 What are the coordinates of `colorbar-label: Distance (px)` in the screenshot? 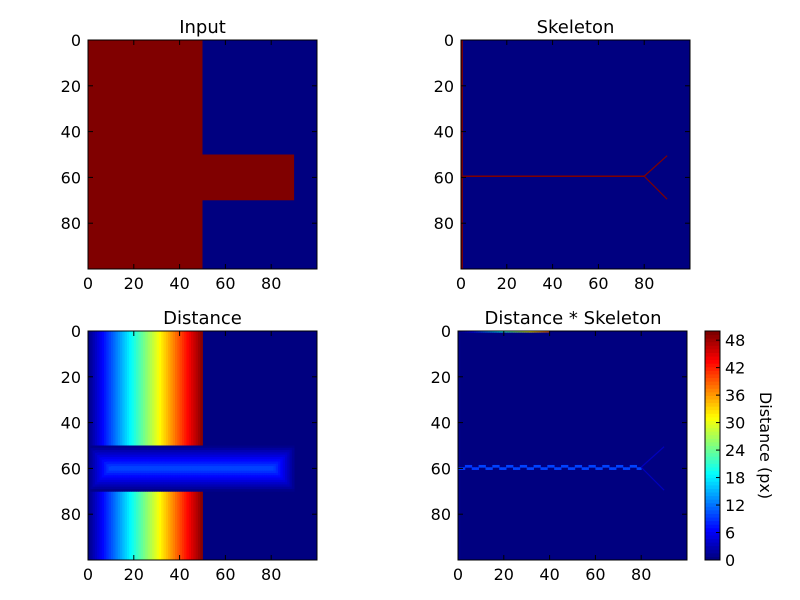 It's located at (765, 445).